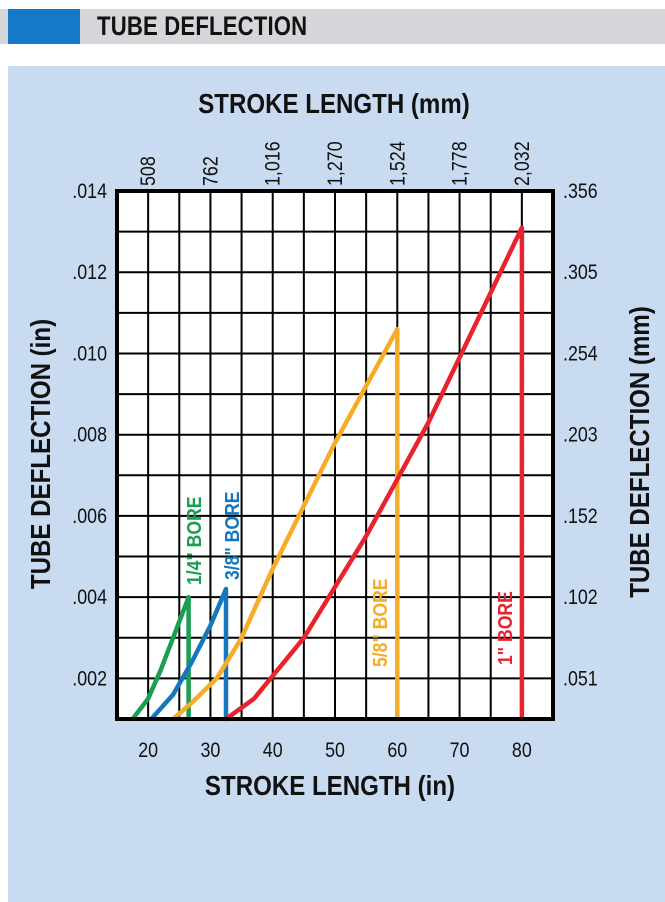 The height and width of the screenshot is (902, 665). What do you see at coordinates (89, 598) in the screenshot?
I see `y-tick-label: .004` at bounding box center [89, 598].